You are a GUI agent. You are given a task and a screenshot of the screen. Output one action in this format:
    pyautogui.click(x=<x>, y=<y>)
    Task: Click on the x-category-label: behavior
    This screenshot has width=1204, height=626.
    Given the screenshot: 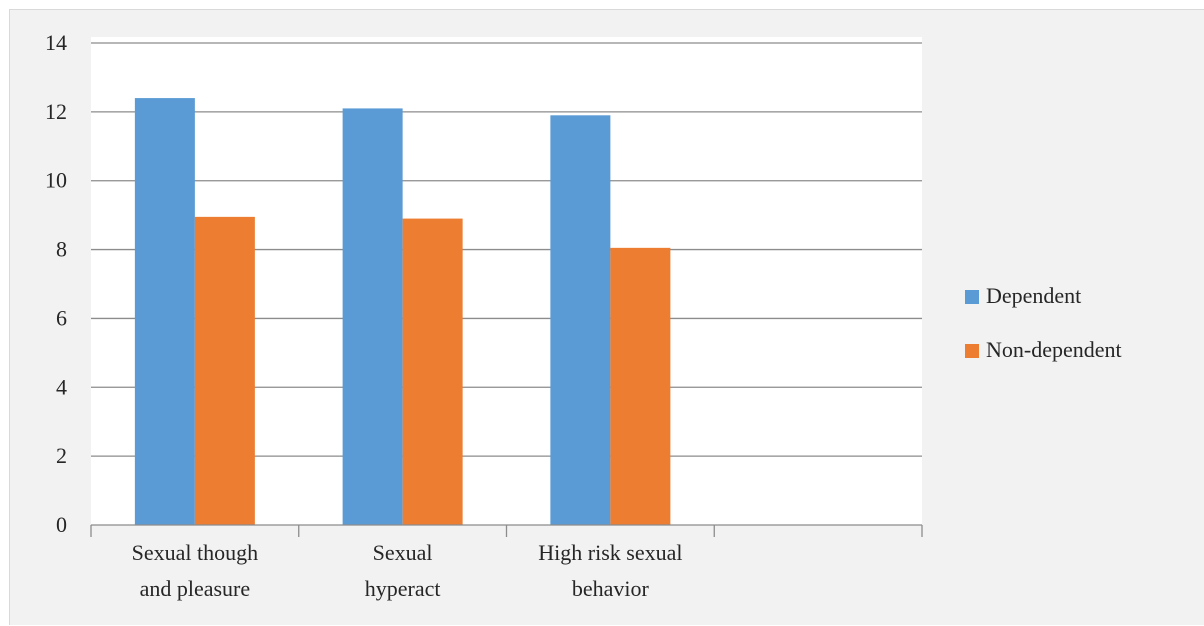 What is the action you would take?
    pyautogui.click(x=611, y=588)
    